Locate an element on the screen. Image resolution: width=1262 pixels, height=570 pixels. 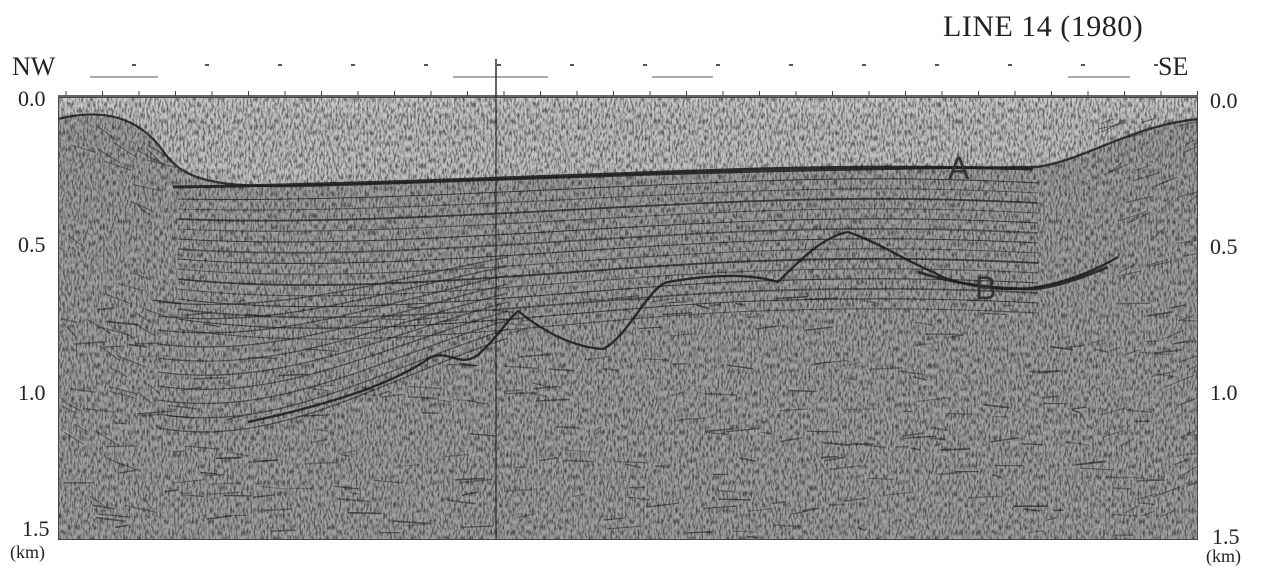
depth-tick-right-1: 1.0 is located at coordinates (1224, 392).